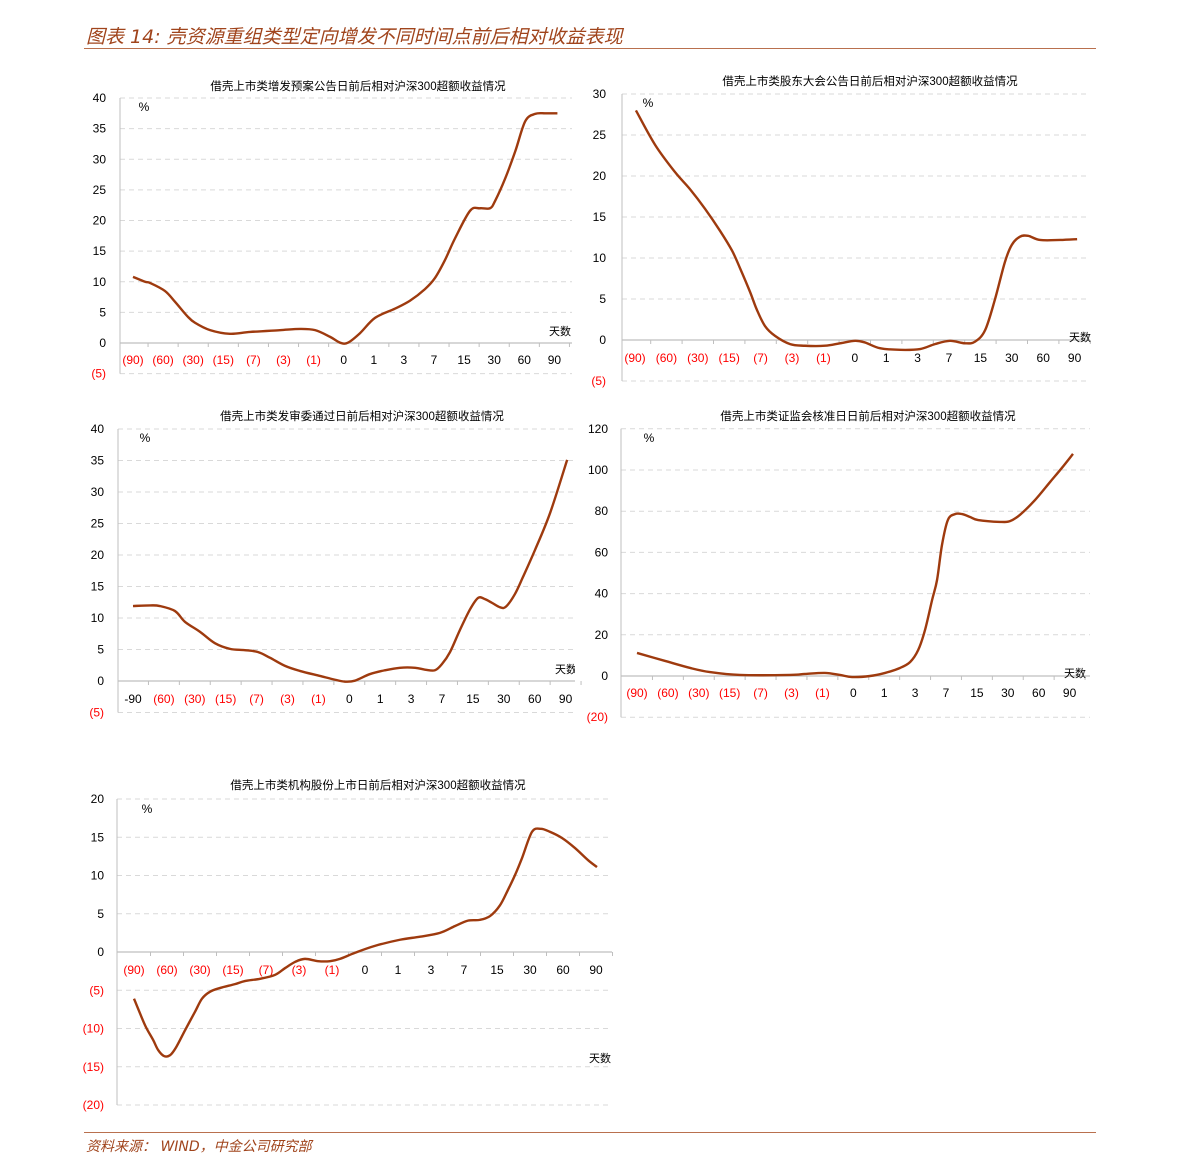 The height and width of the screenshot is (1173, 1191). I want to click on chart-title: 借壳上市类股东大会公告日前后相对沪深300超额收益情况, so click(870, 81).